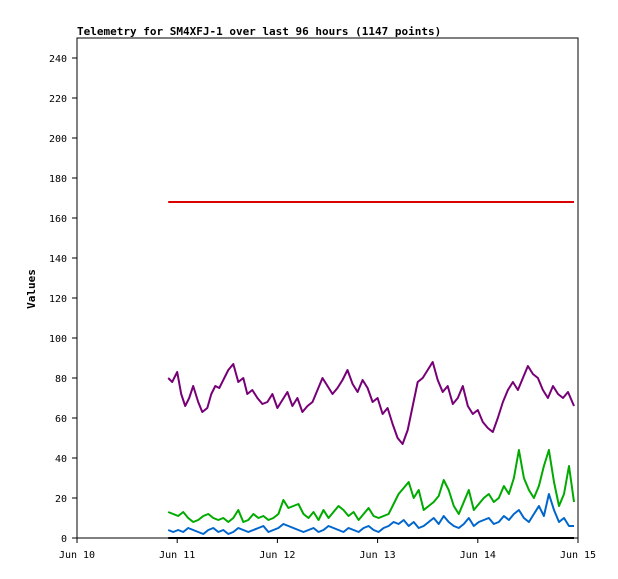  Describe the element at coordinates (77, 555) in the screenshot. I see `x-tick-label: Jun 10` at that location.